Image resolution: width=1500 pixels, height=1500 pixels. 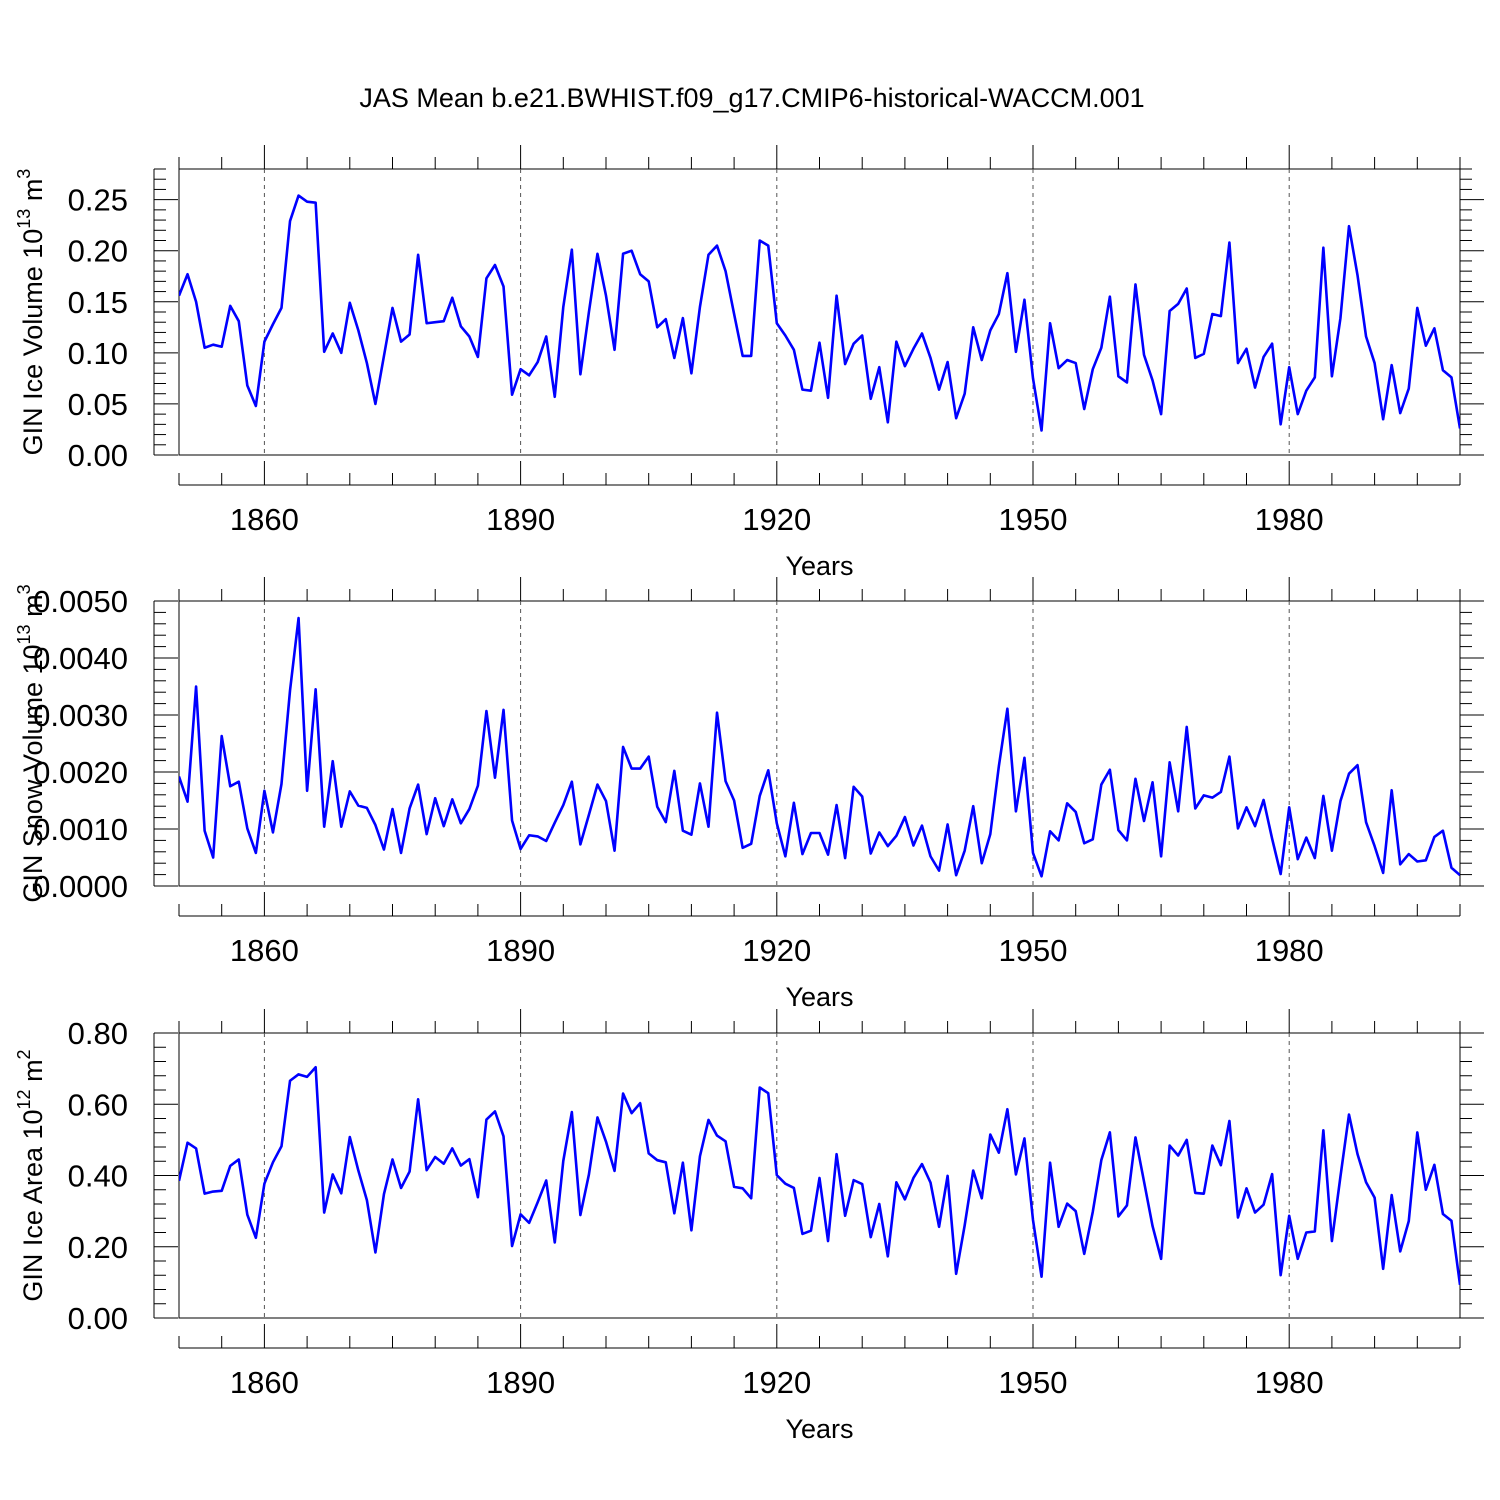 What do you see at coordinates (80, 658) in the screenshot?
I see `y-tick-label: 0.0040` at bounding box center [80, 658].